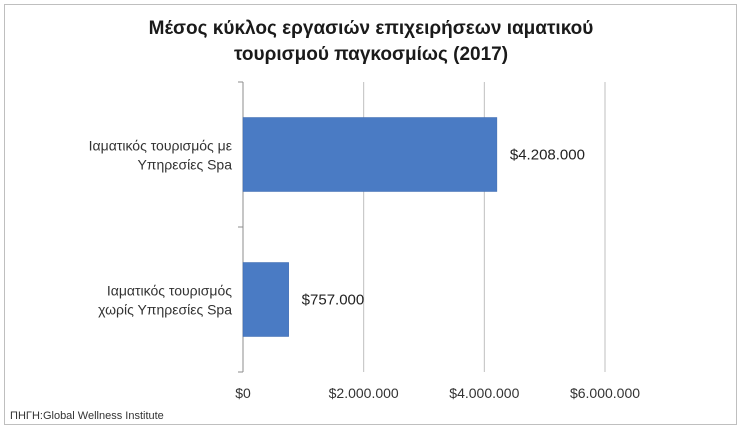 The width and height of the screenshot is (742, 430). I want to click on category-label-0-1: Υπηρεσίες Spa, so click(184, 165).